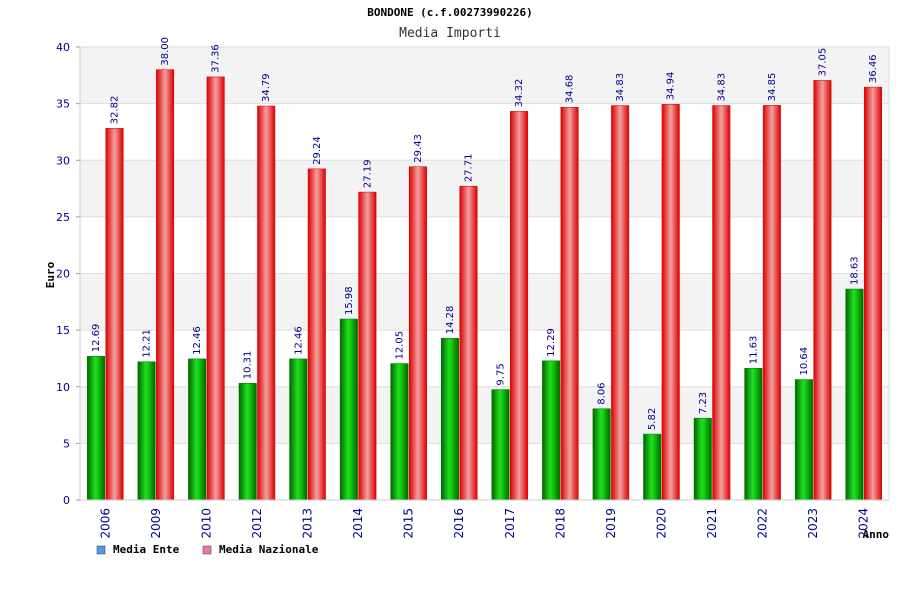  I want to click on bar-media-ente-2016, so click(449, 419).